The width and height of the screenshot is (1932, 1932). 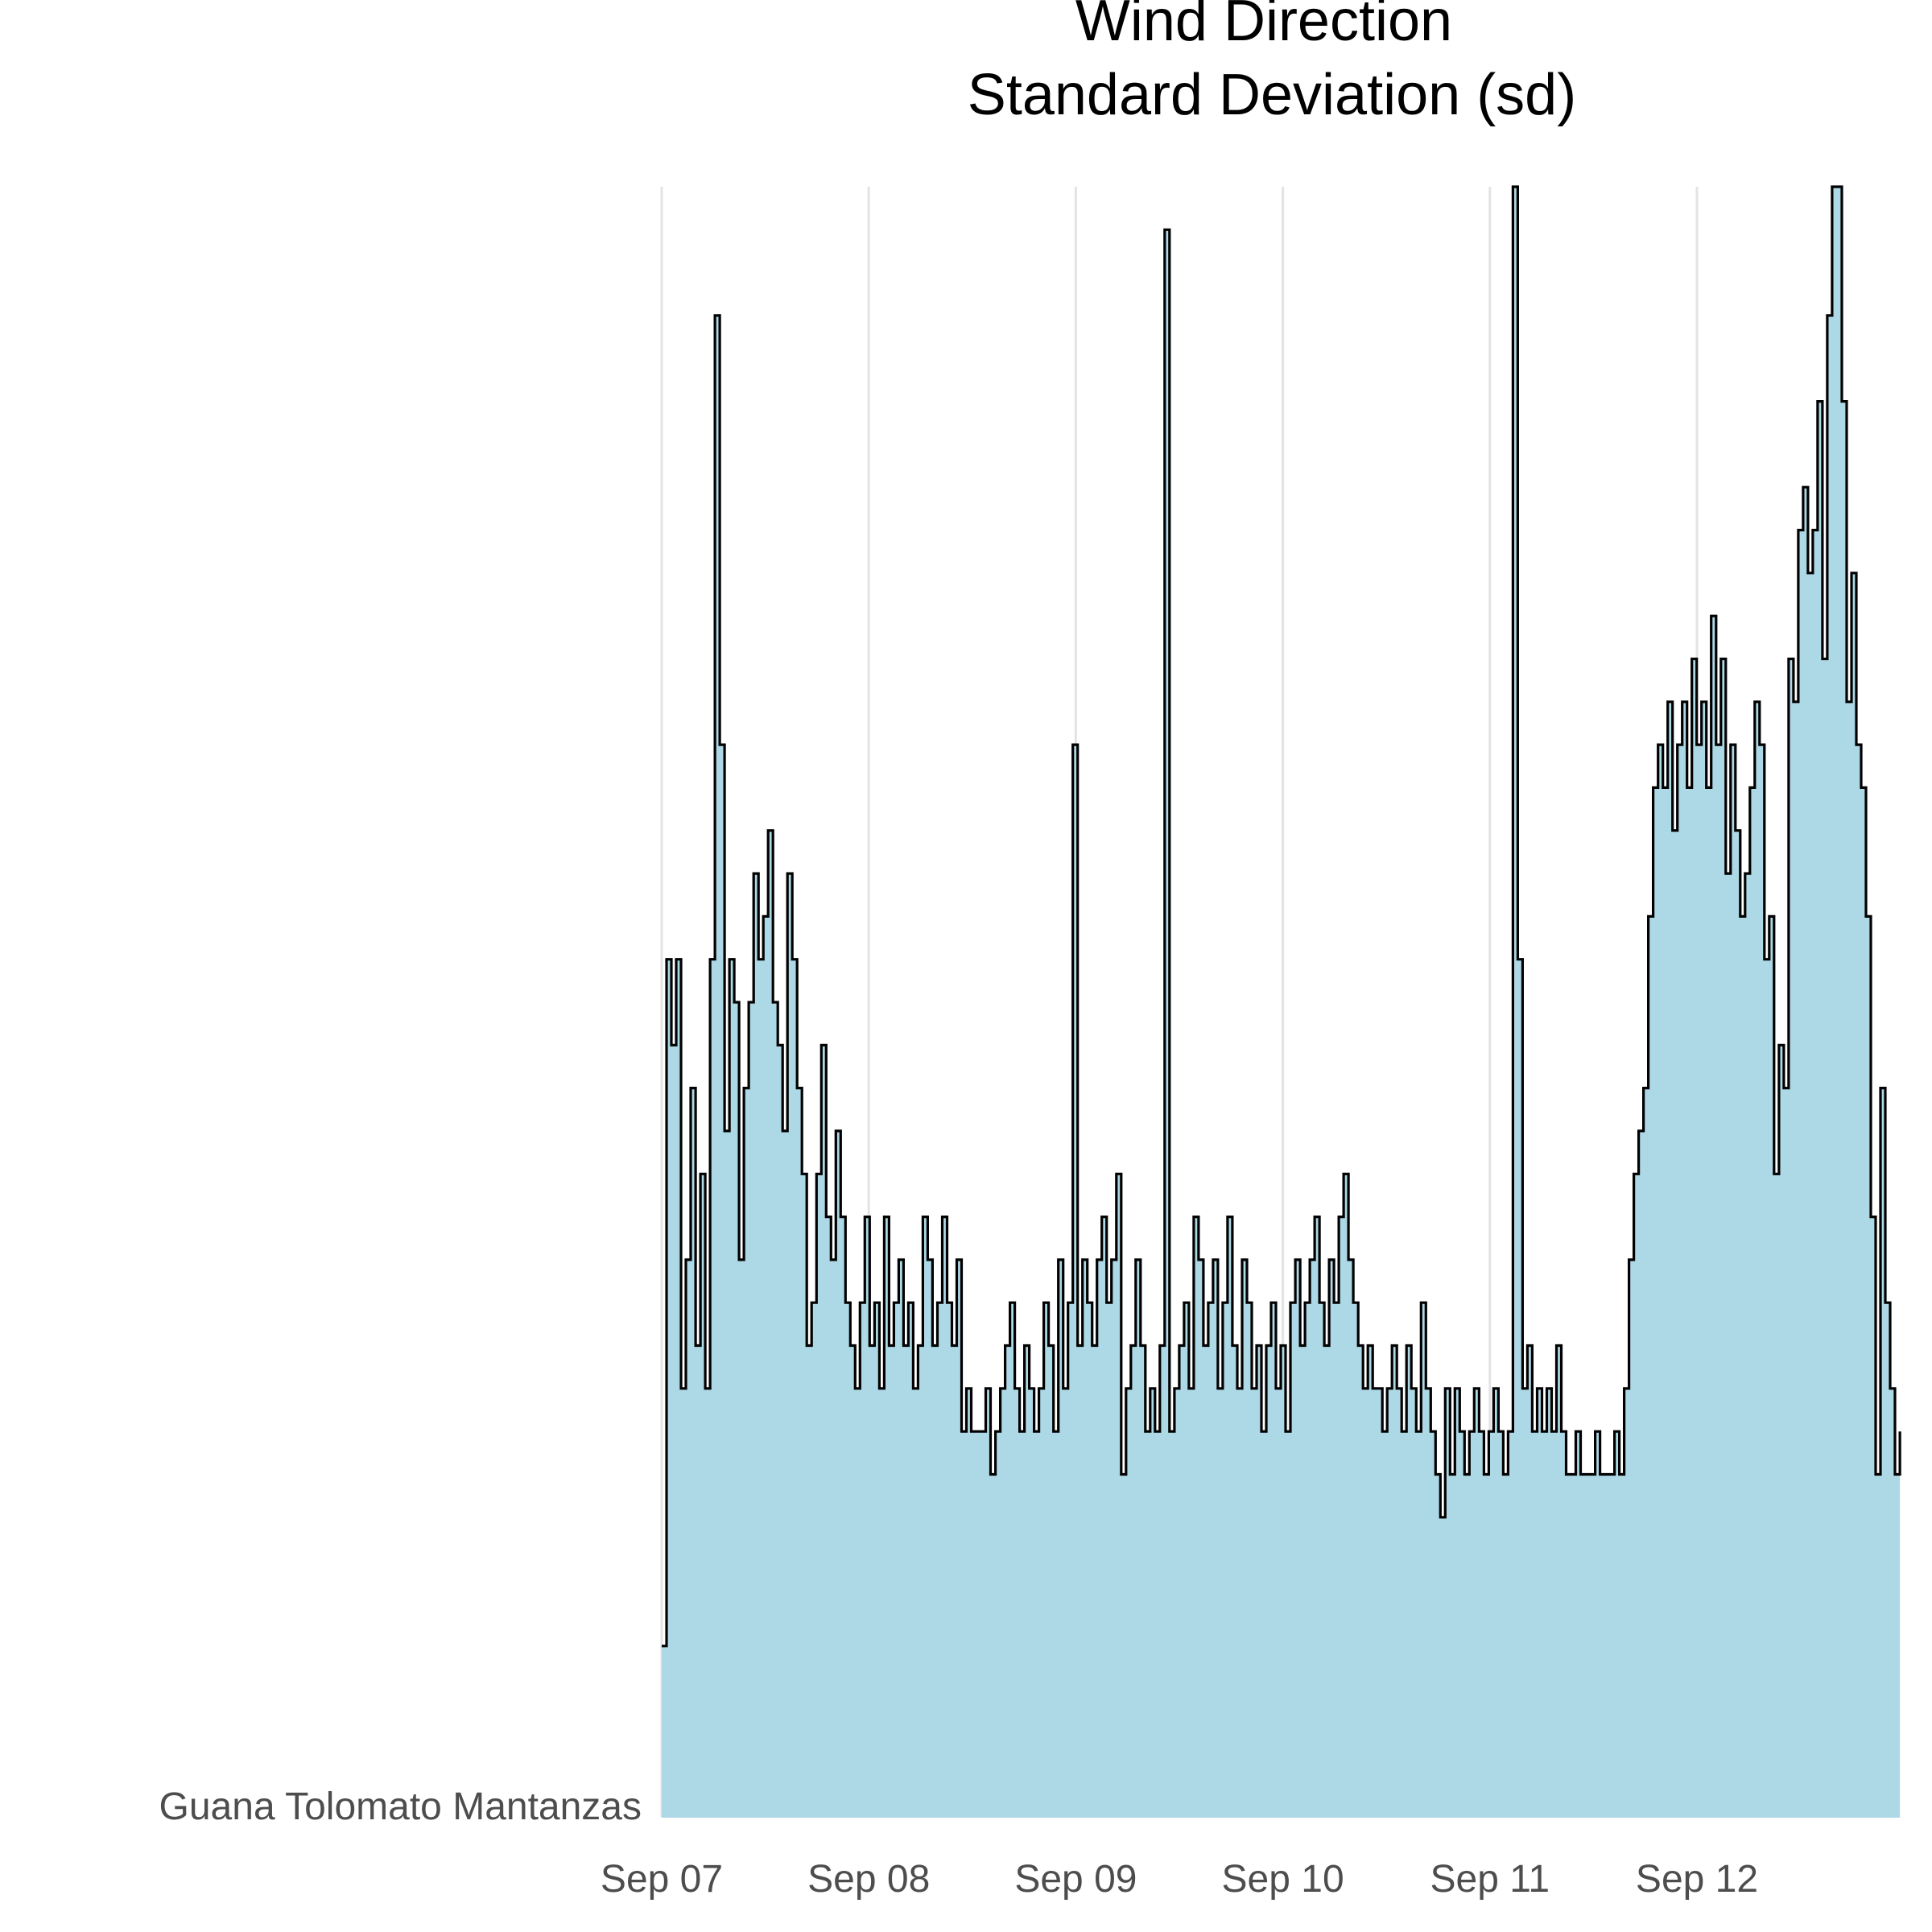 I want to click on chart-title: Wind Direction Standard Deviation (sd), so click(x=1272, y=63).